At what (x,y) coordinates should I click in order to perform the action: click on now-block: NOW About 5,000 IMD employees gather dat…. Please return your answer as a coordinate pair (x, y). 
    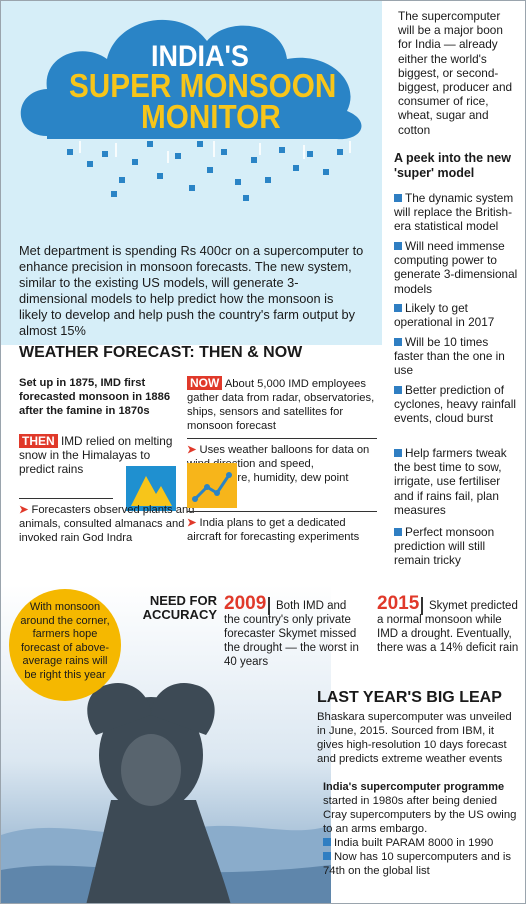
    Looking at the image, I should click on (282, 404).